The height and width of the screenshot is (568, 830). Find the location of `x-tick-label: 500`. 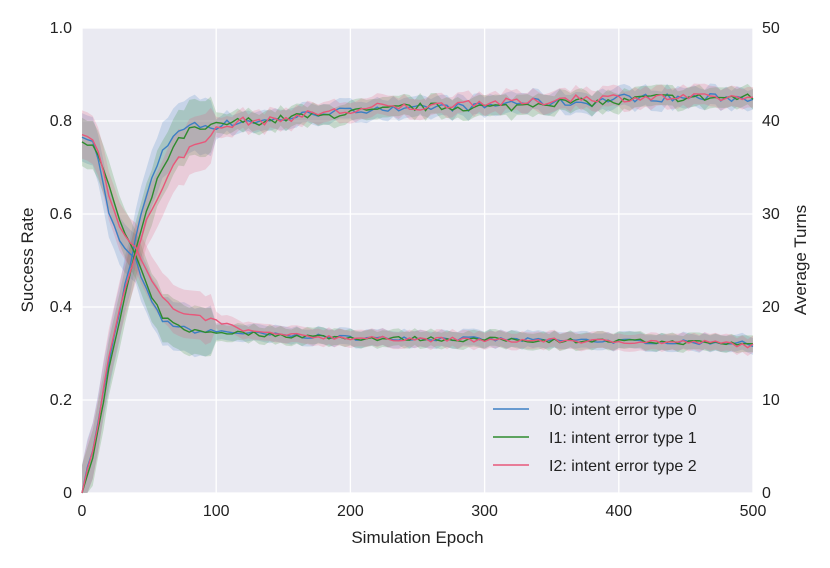

x-tick-label: 500 is located at coordinates (753, 511).